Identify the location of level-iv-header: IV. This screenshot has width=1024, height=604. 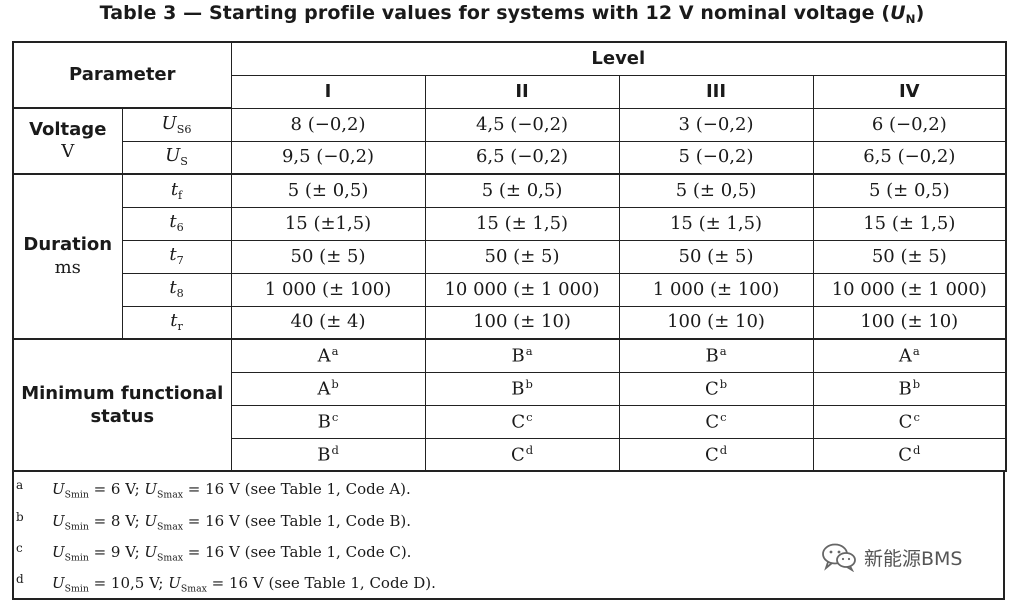
(909, 91).